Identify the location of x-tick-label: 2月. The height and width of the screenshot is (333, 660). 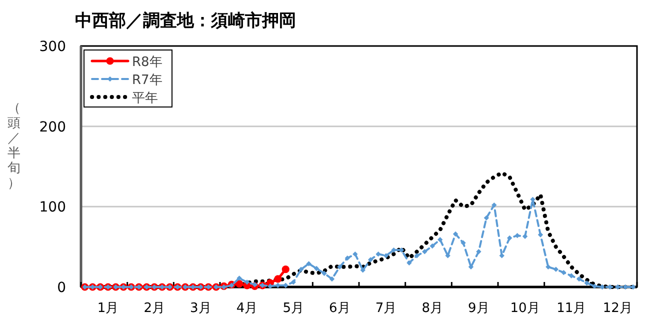
(154, 308).